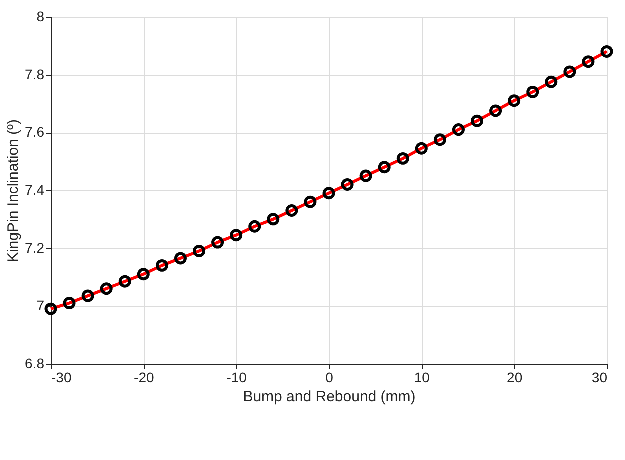 Image resolution: width=625 pixels, height=460 pixels. What do you see at coordinates (515, 378) in the screenshot?
I see `x-tick-label: 20` at bounding box center [515, 378].